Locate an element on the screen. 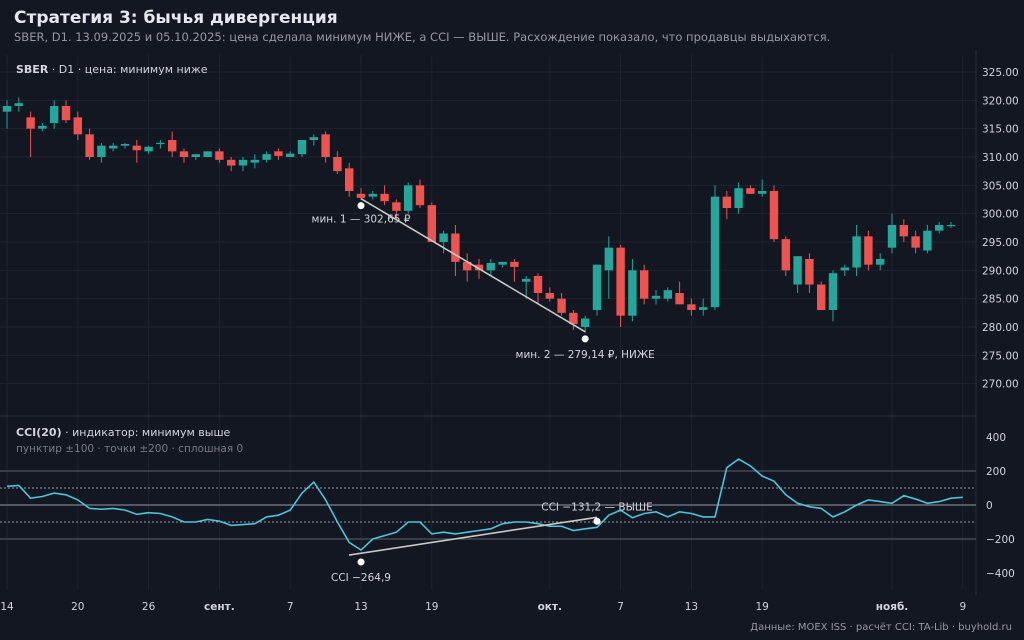 This screenshot has width=1024, height=640. price-tick-label: 290.00 is located at coordinates (1000, 271).